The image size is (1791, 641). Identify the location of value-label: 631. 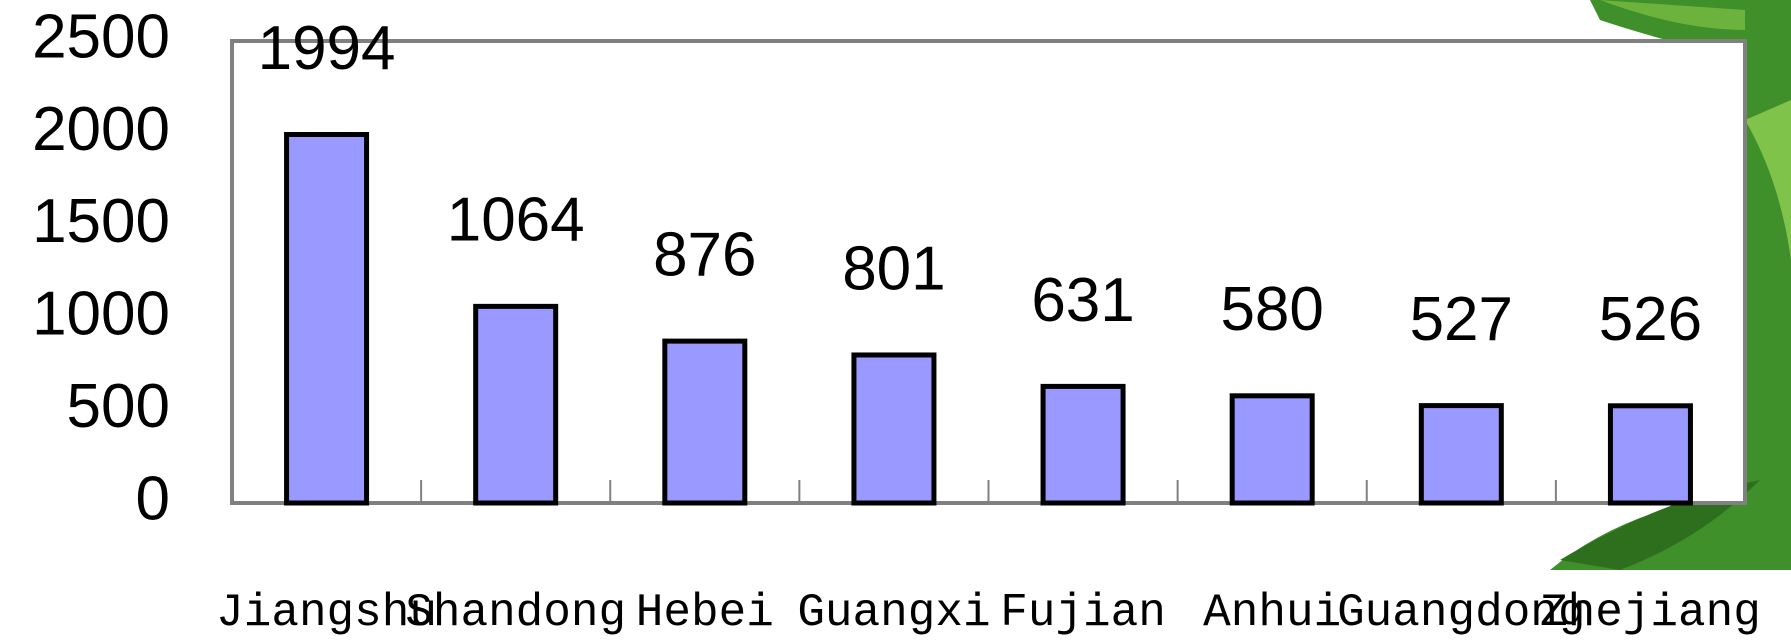
(1082, 300).